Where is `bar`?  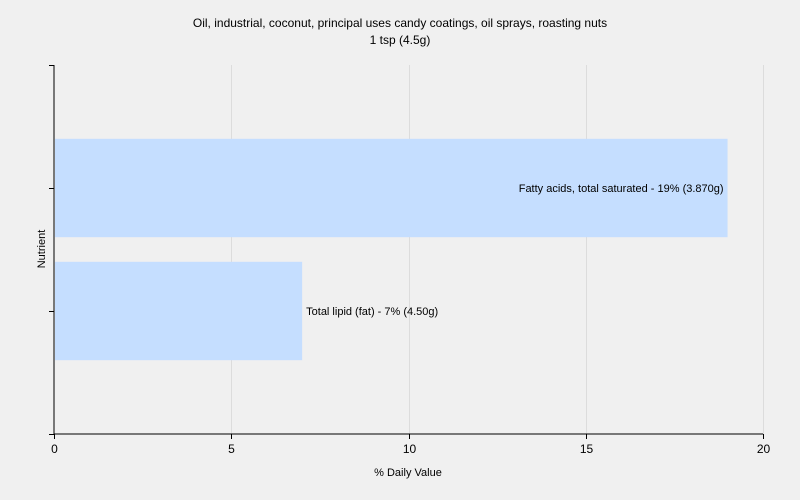 bar is located at coordinates (179, 311).